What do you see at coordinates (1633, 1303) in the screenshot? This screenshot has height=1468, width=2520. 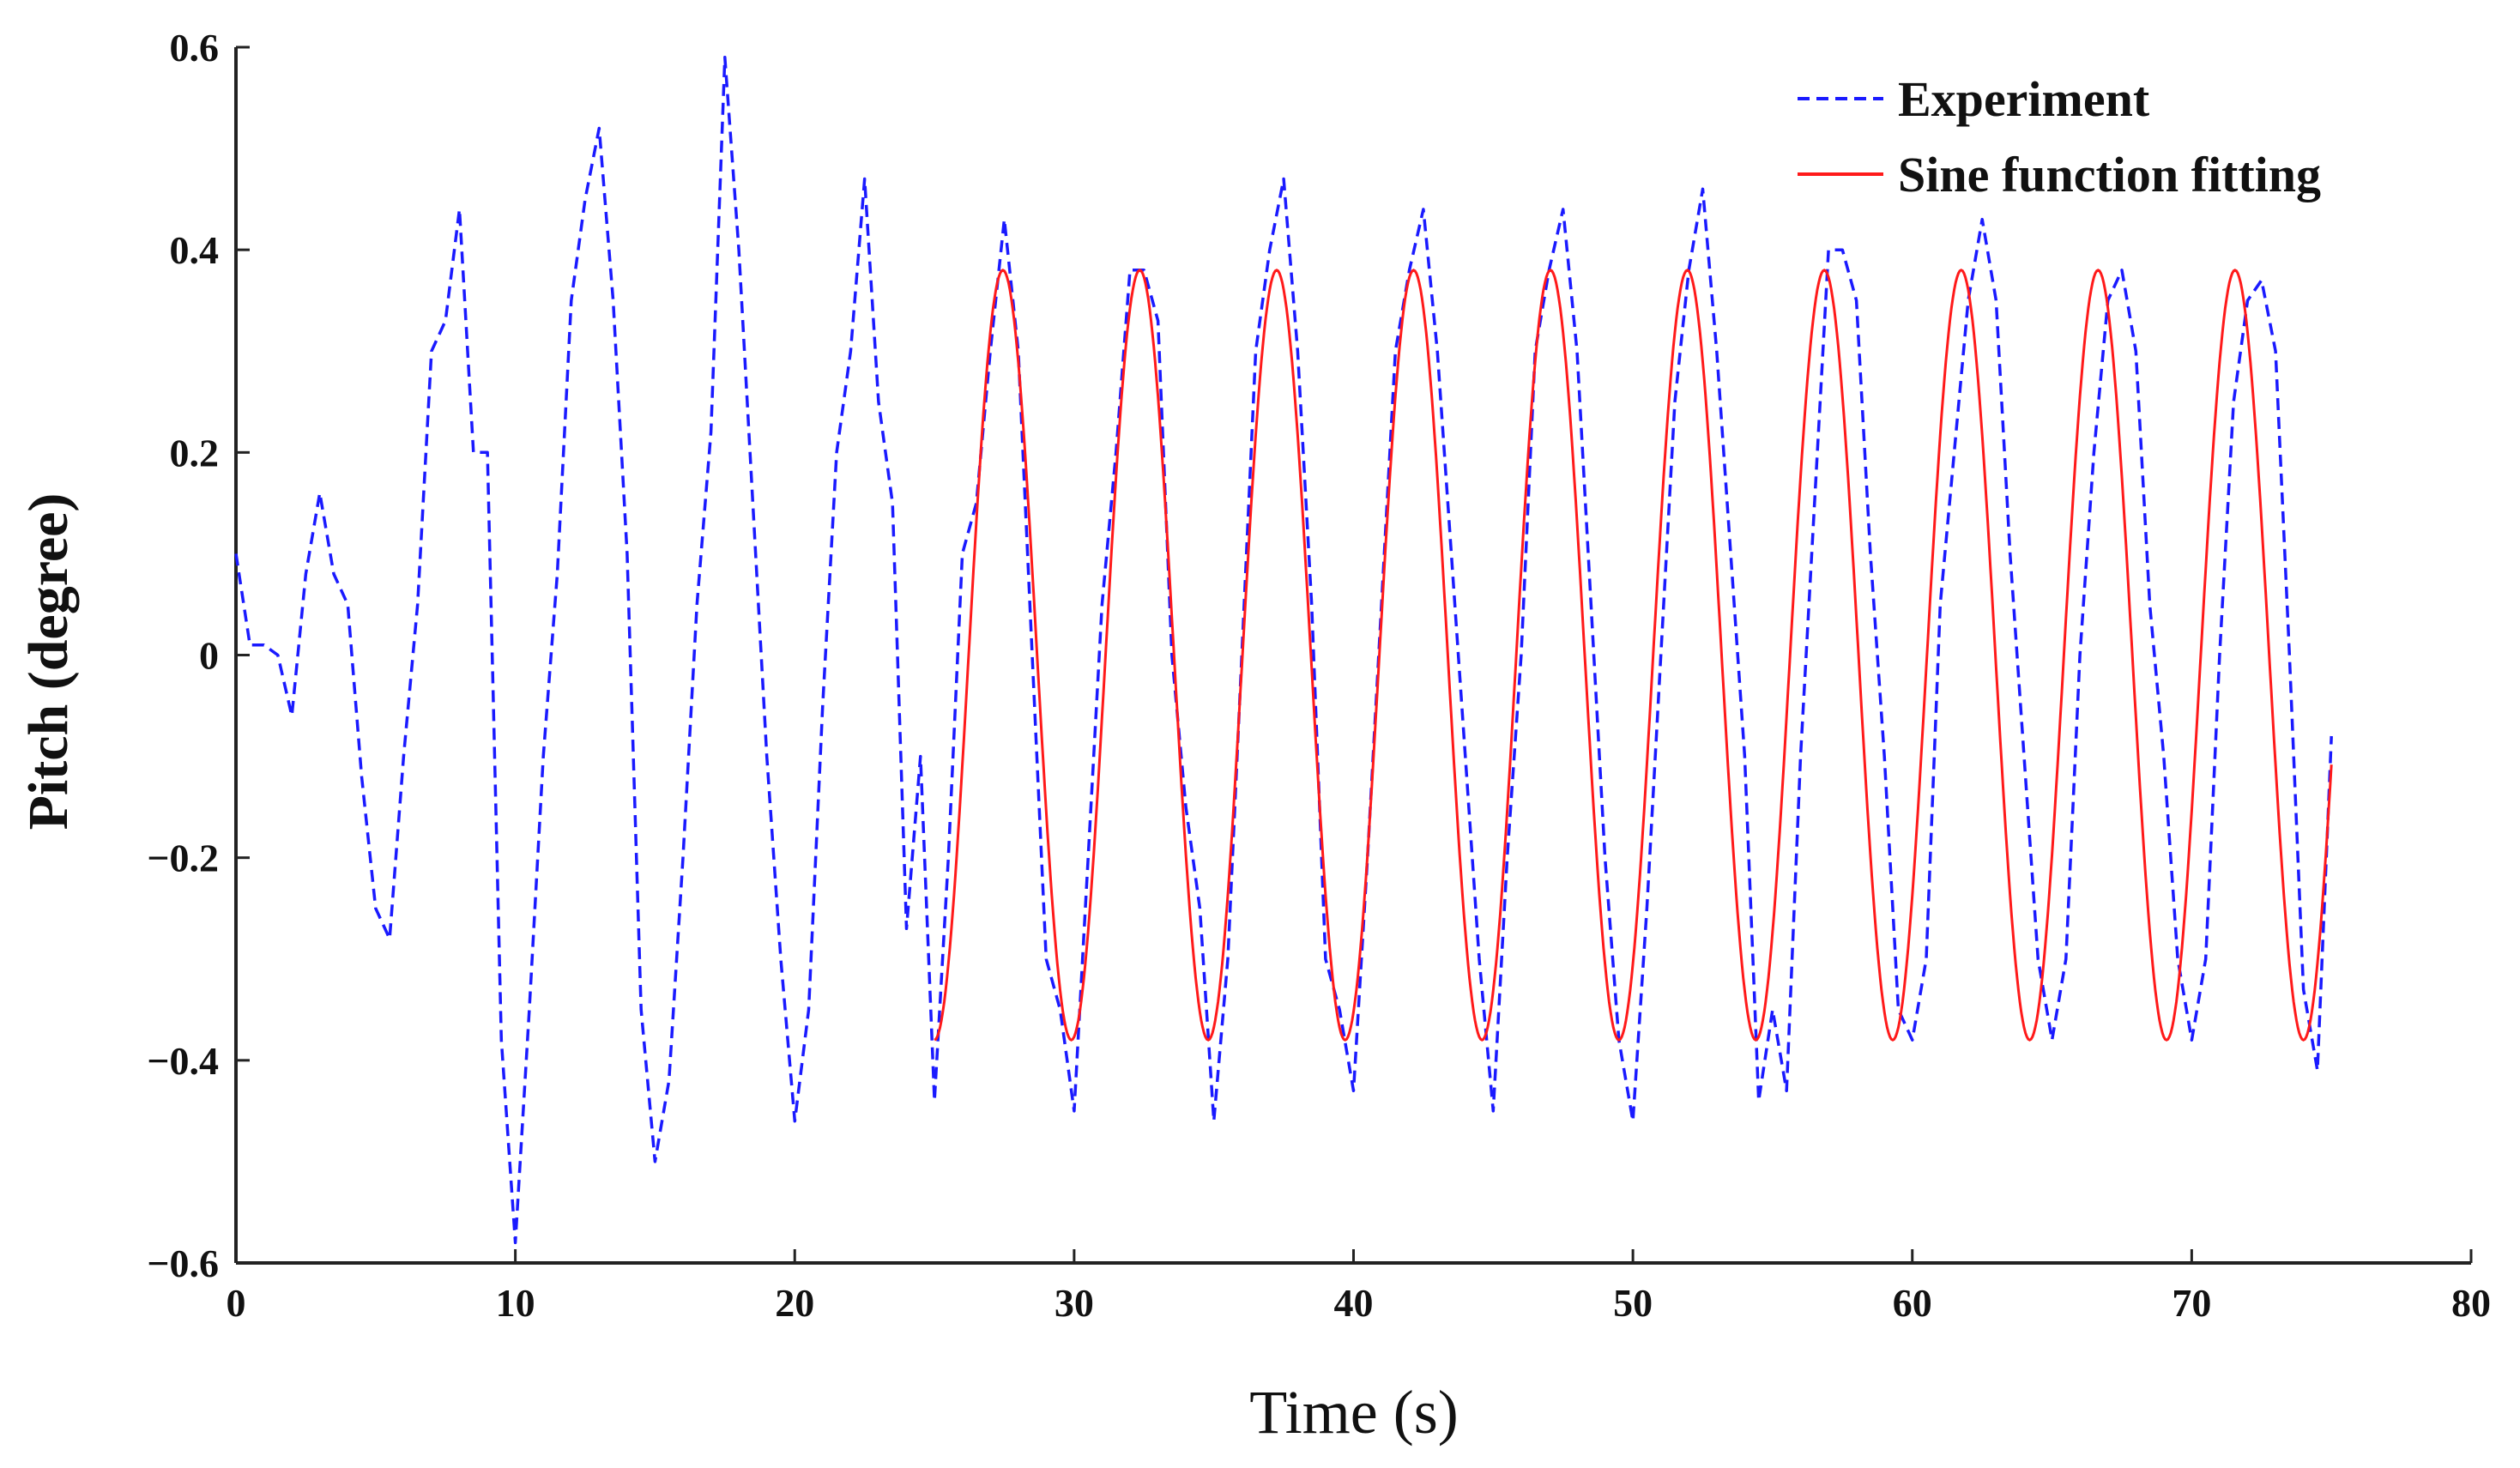 I see `x-tick-label: 50` at bounding box center [1633, 1303].